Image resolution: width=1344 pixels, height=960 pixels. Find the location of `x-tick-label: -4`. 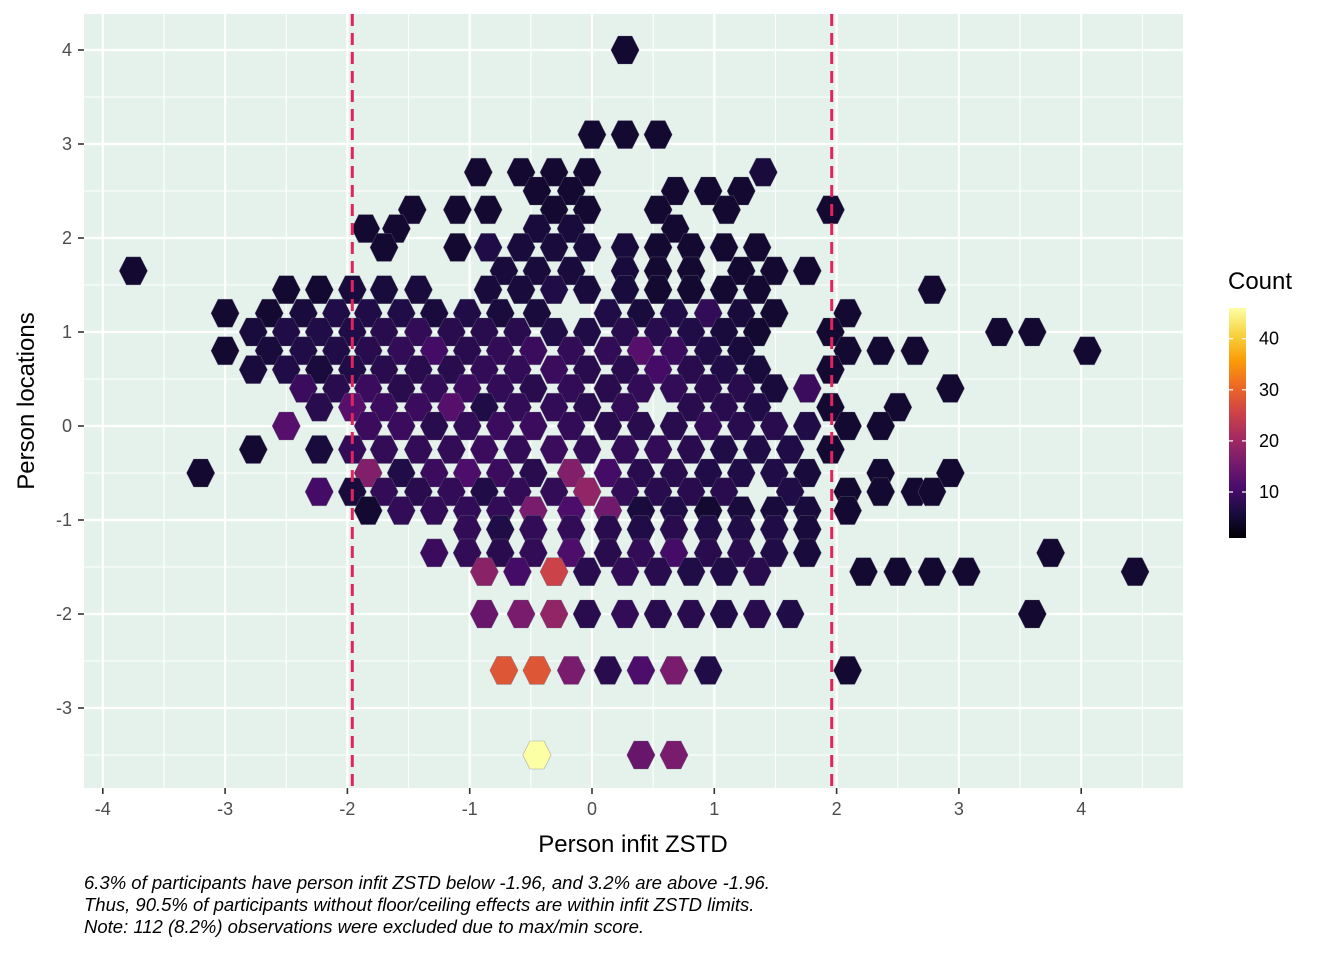

x-tick-label: -4 is located at coordinates (103, 809).